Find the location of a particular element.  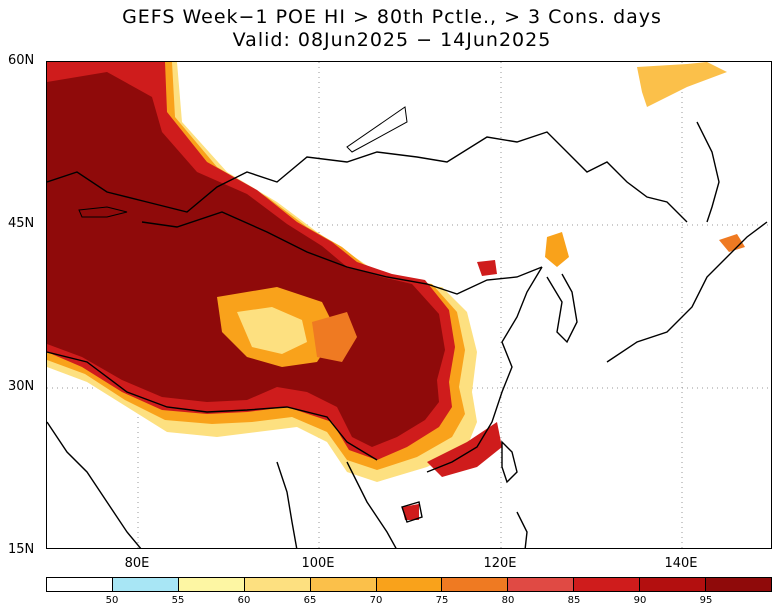

colorbar-label-65: 65 is located at coordinates (310, 600).